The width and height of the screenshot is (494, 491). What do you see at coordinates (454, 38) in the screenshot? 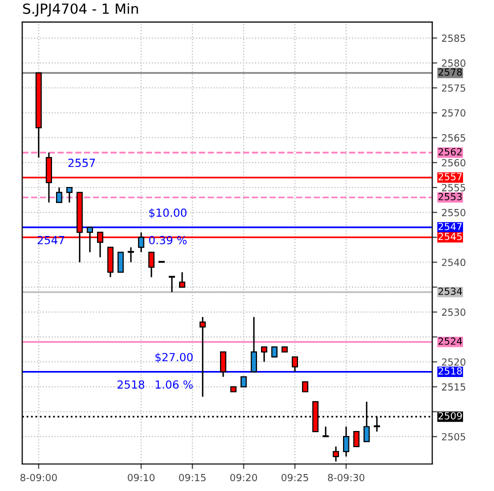
I see `y-tick-label: 2585` at bounding box center [454, 38].